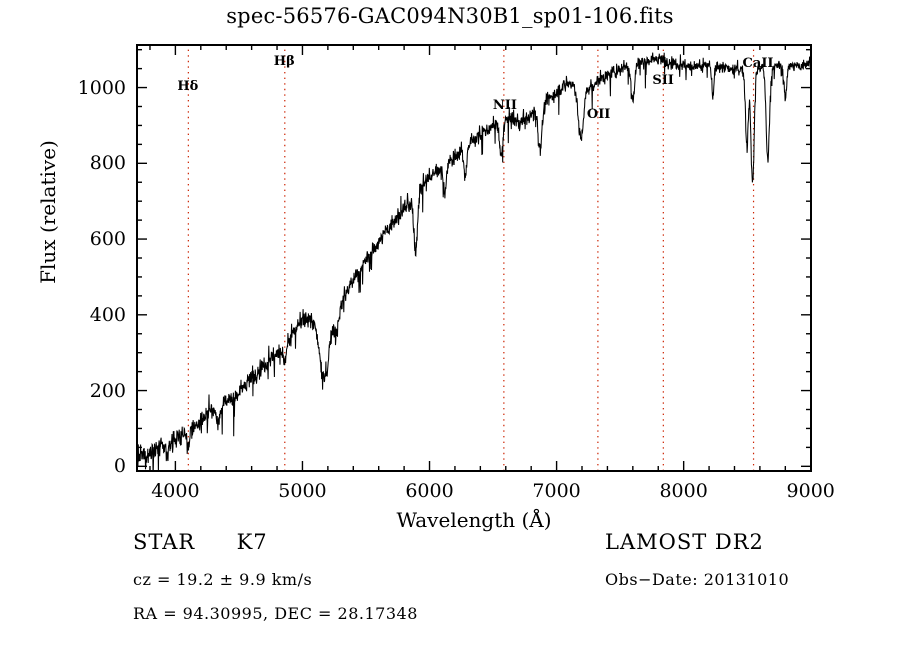  What do you see at coordinates (252, 542) in the screenshot?
I see `spectral-class: K7` at bounding box center [252, 542].